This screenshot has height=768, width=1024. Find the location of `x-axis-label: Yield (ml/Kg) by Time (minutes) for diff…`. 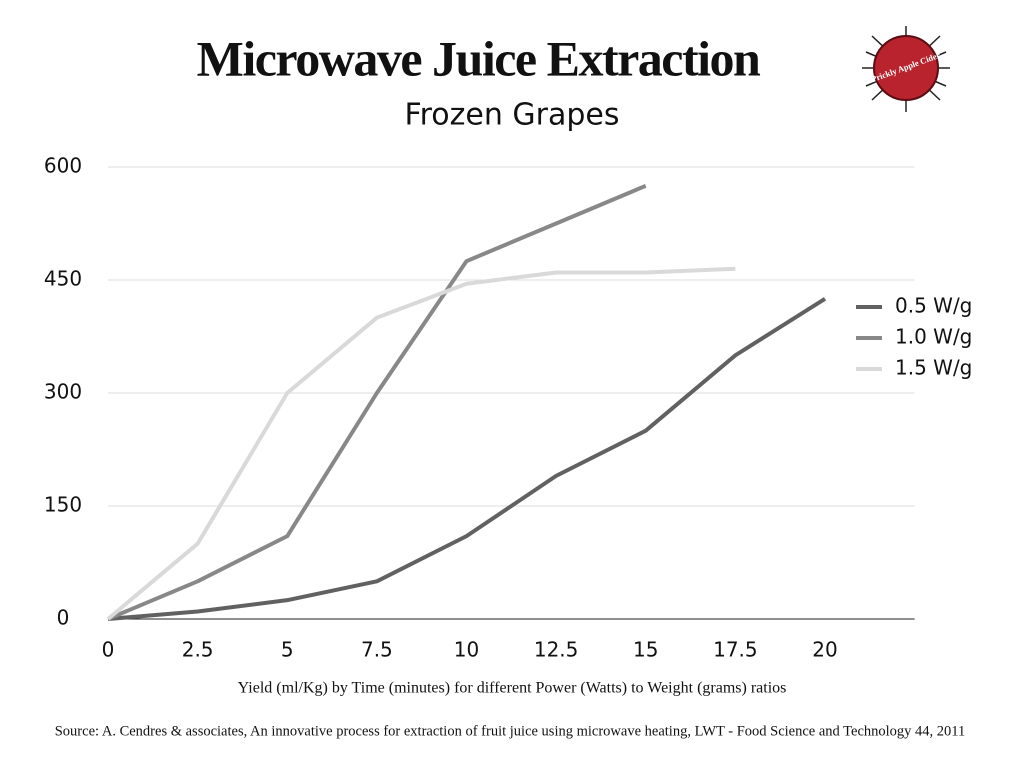

x-axis-label: Yield (ml/Kg) by Time (minutes) for diff… is located at coordinates (512, 688).